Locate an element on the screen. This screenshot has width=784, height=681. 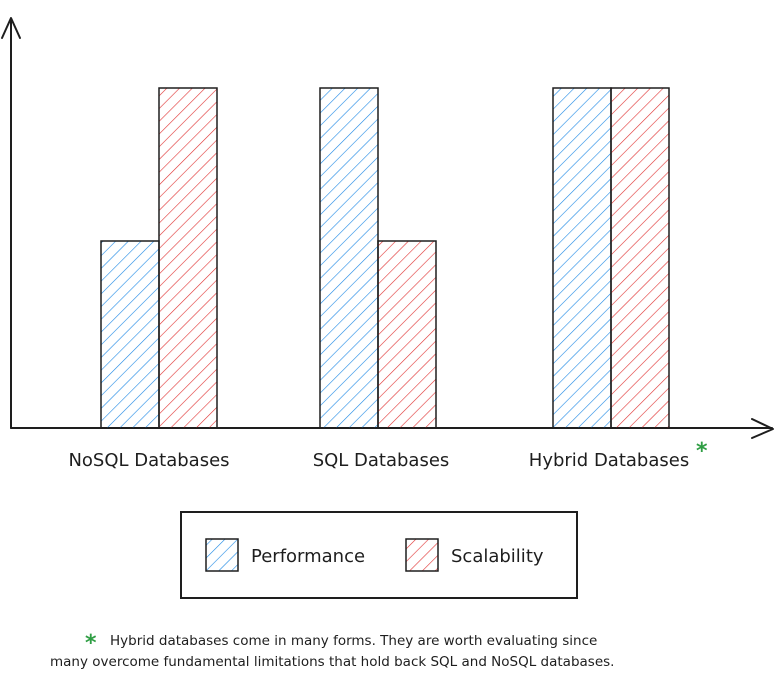
legend: Performance Scalability is located at coordinates (379, 555).